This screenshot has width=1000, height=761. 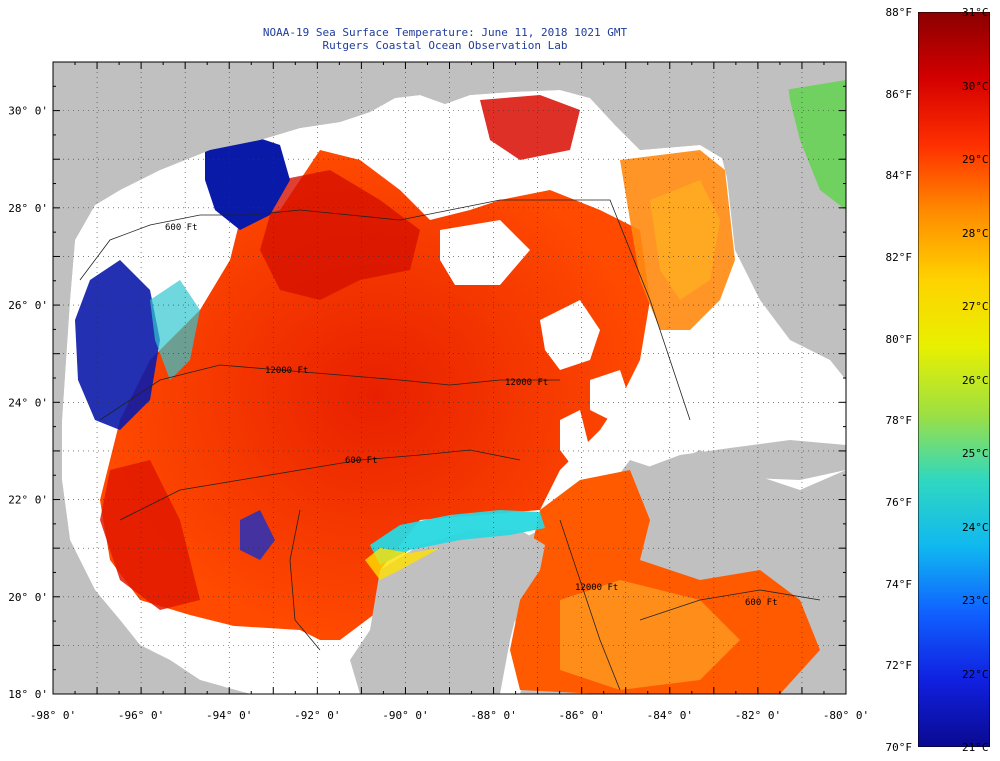 I want to click on contour-caribbean-deep, so click(x=730, y=605).